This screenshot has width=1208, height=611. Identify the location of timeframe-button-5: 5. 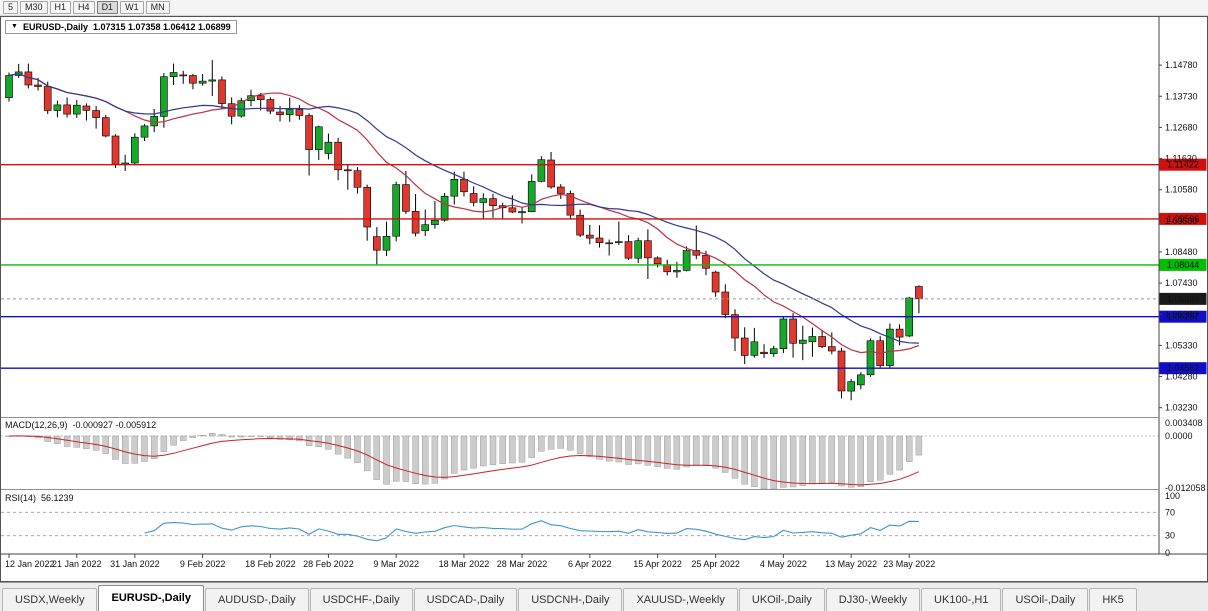
(11, 7).